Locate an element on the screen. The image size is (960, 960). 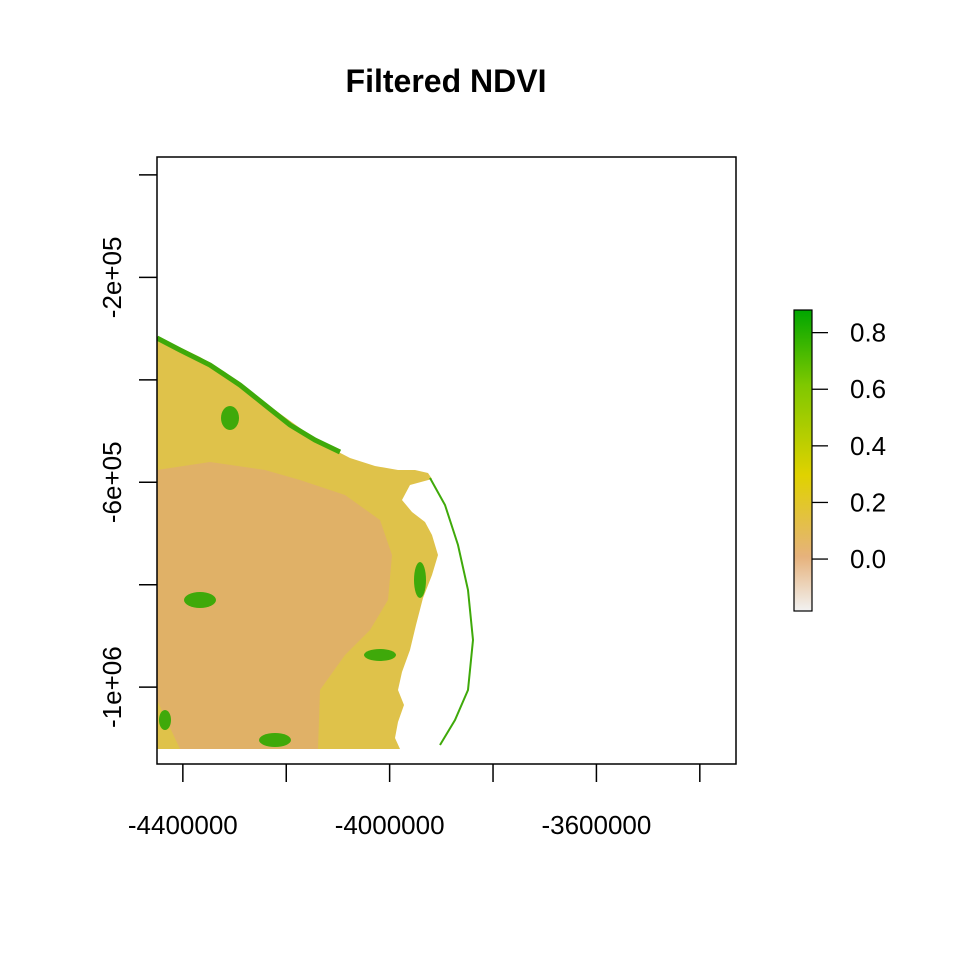
legend-tick-label: 0.6 is located at coordinates (868, 389).